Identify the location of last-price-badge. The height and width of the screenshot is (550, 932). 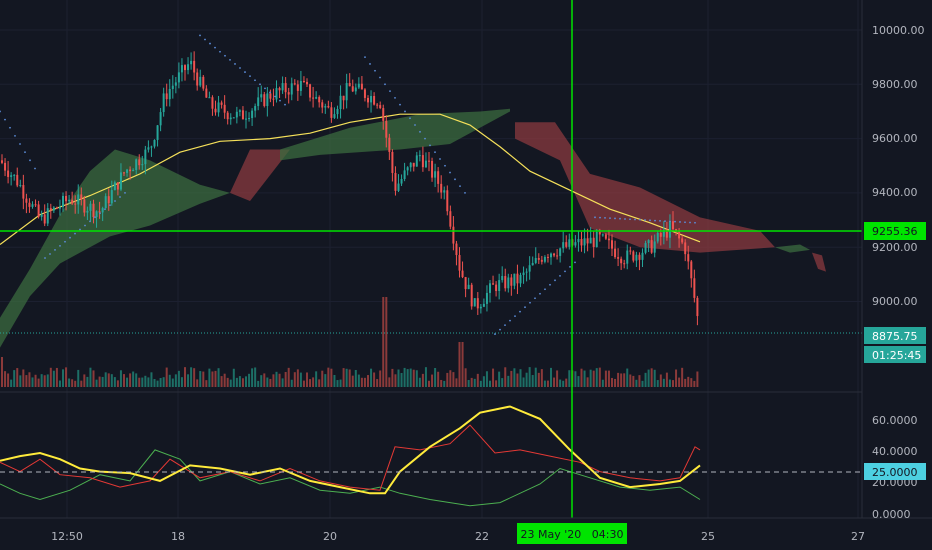
(895, 335).